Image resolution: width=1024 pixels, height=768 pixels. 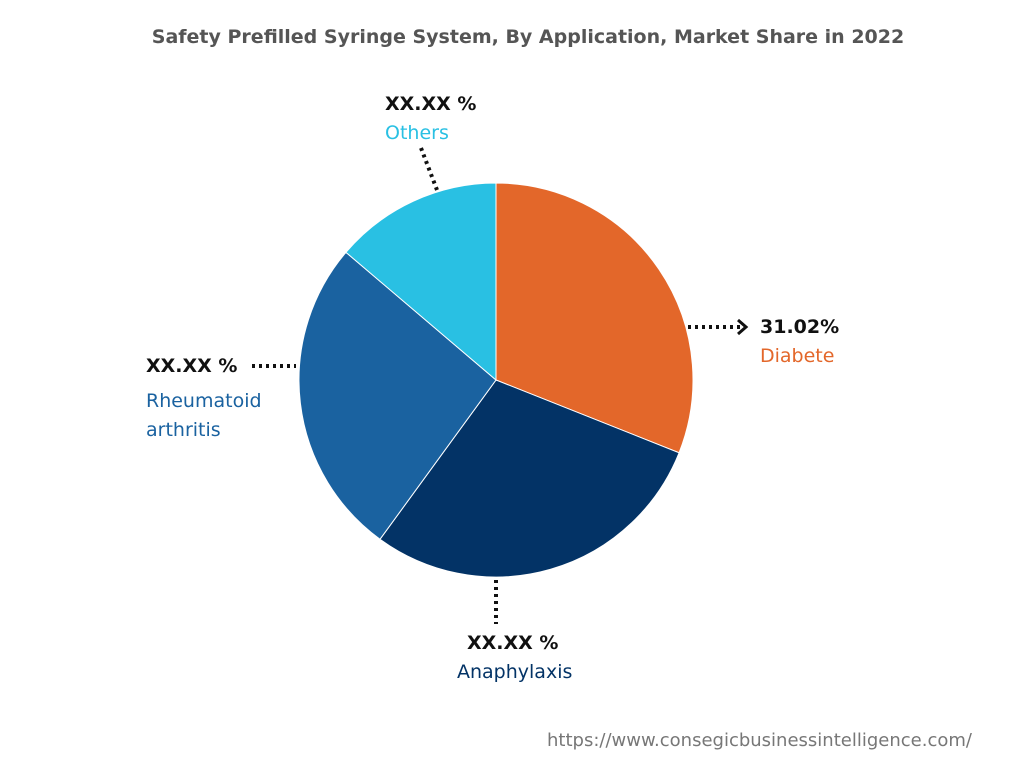 What do you see at coordinates (529, 478) in the screenshot?
I see `slice-anaphylaxis` at bounding box center [529, 478].